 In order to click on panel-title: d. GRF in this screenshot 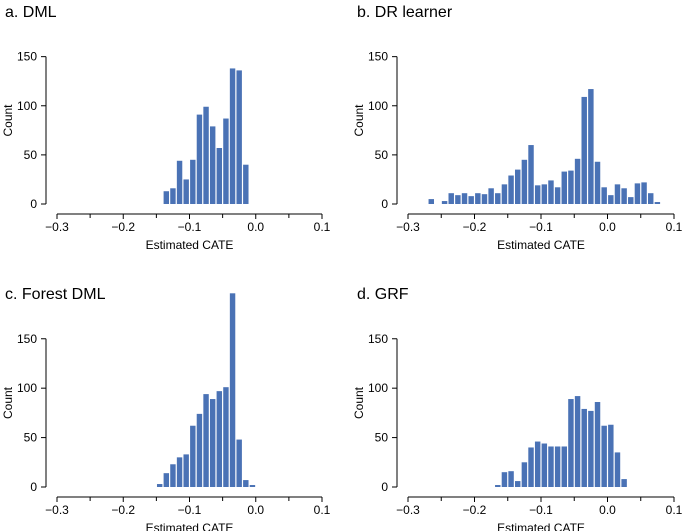, I will do `click(383, 294)`.